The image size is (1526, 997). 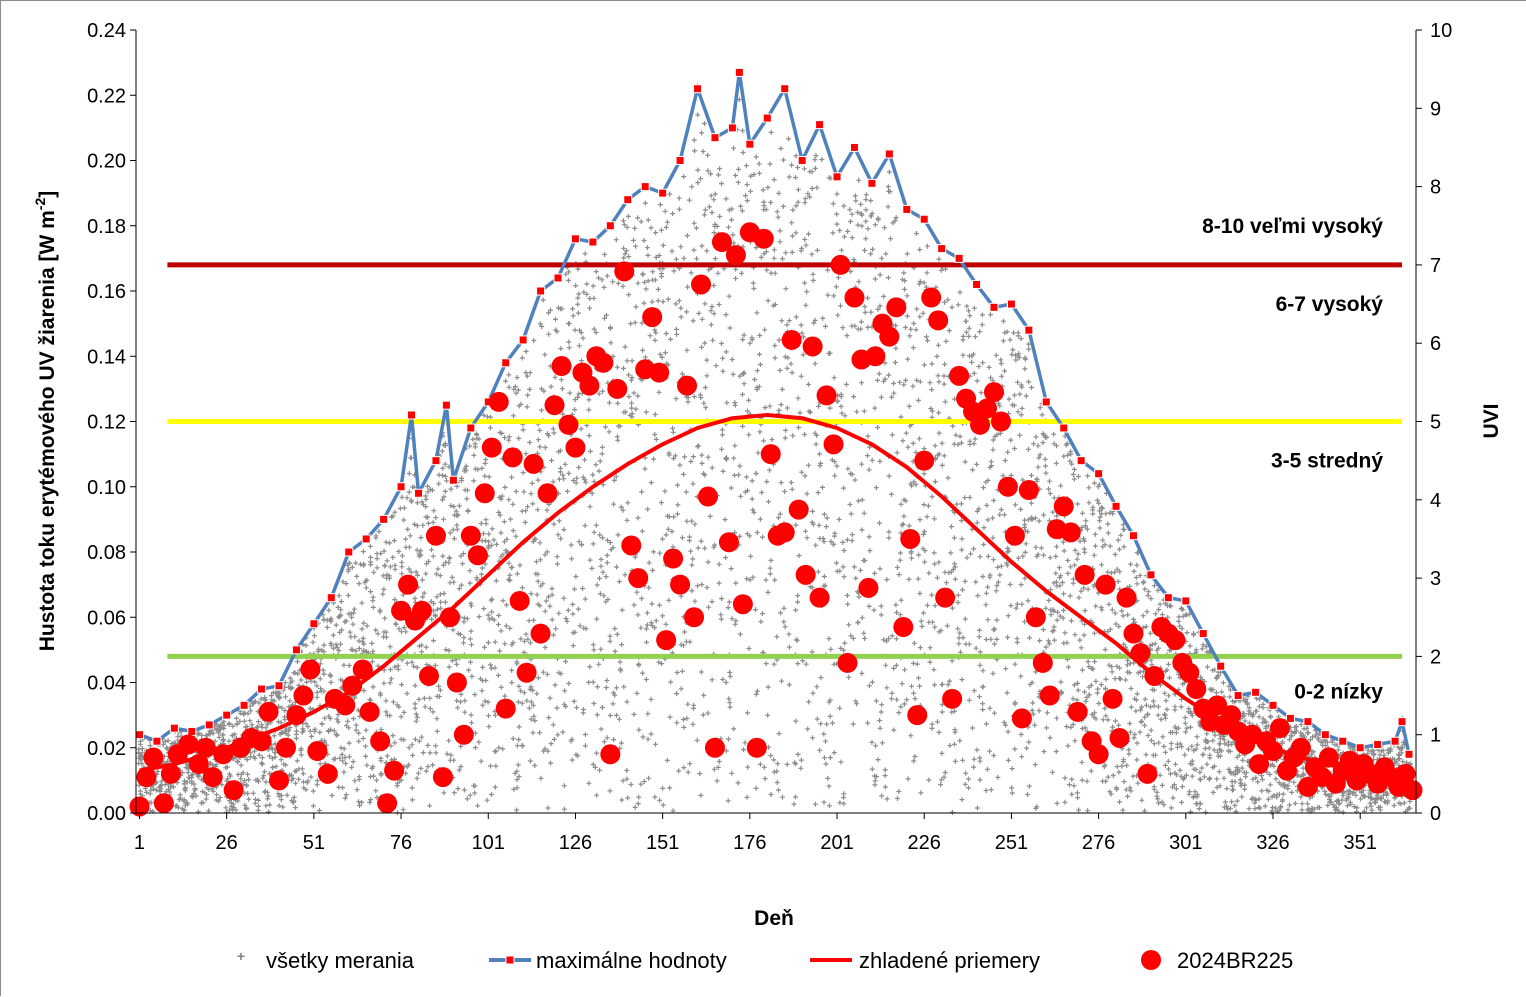 What do you see at coordinates (1217, 960) in the screenshot?
I see `legend-item-br225: 2024BR225` at bounding box center [1217, 960].